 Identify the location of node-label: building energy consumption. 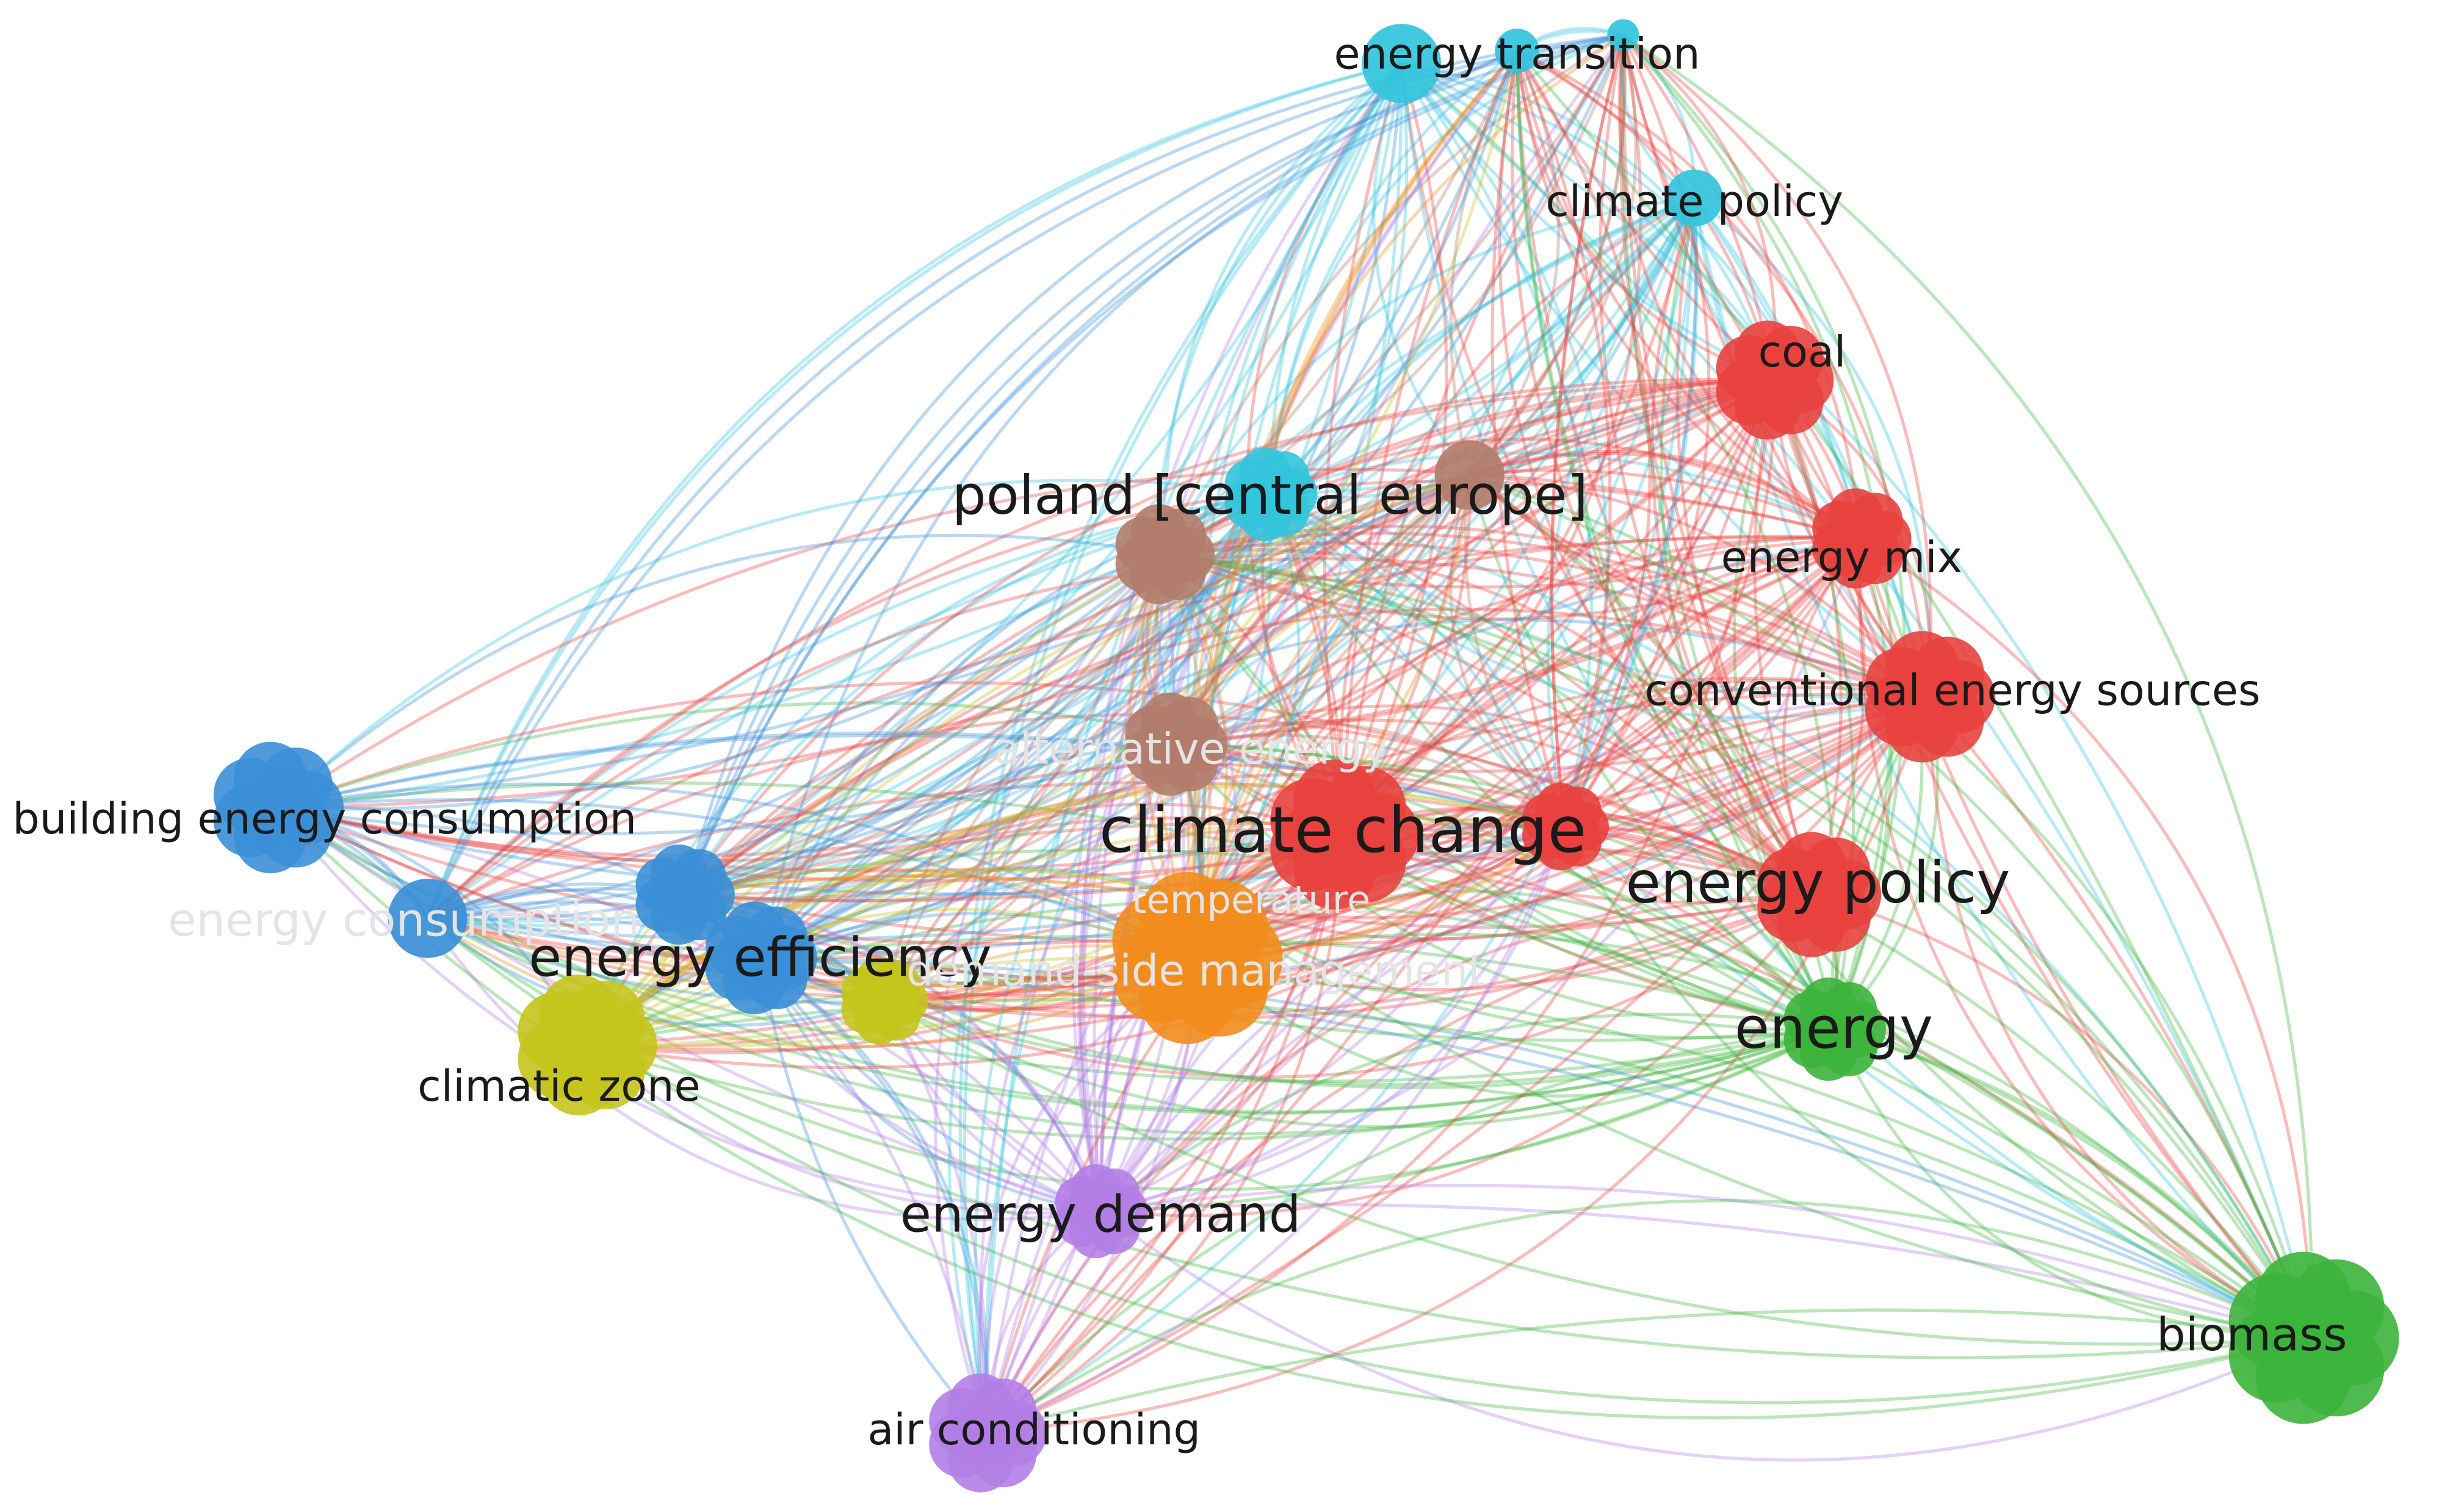
(325, 819).